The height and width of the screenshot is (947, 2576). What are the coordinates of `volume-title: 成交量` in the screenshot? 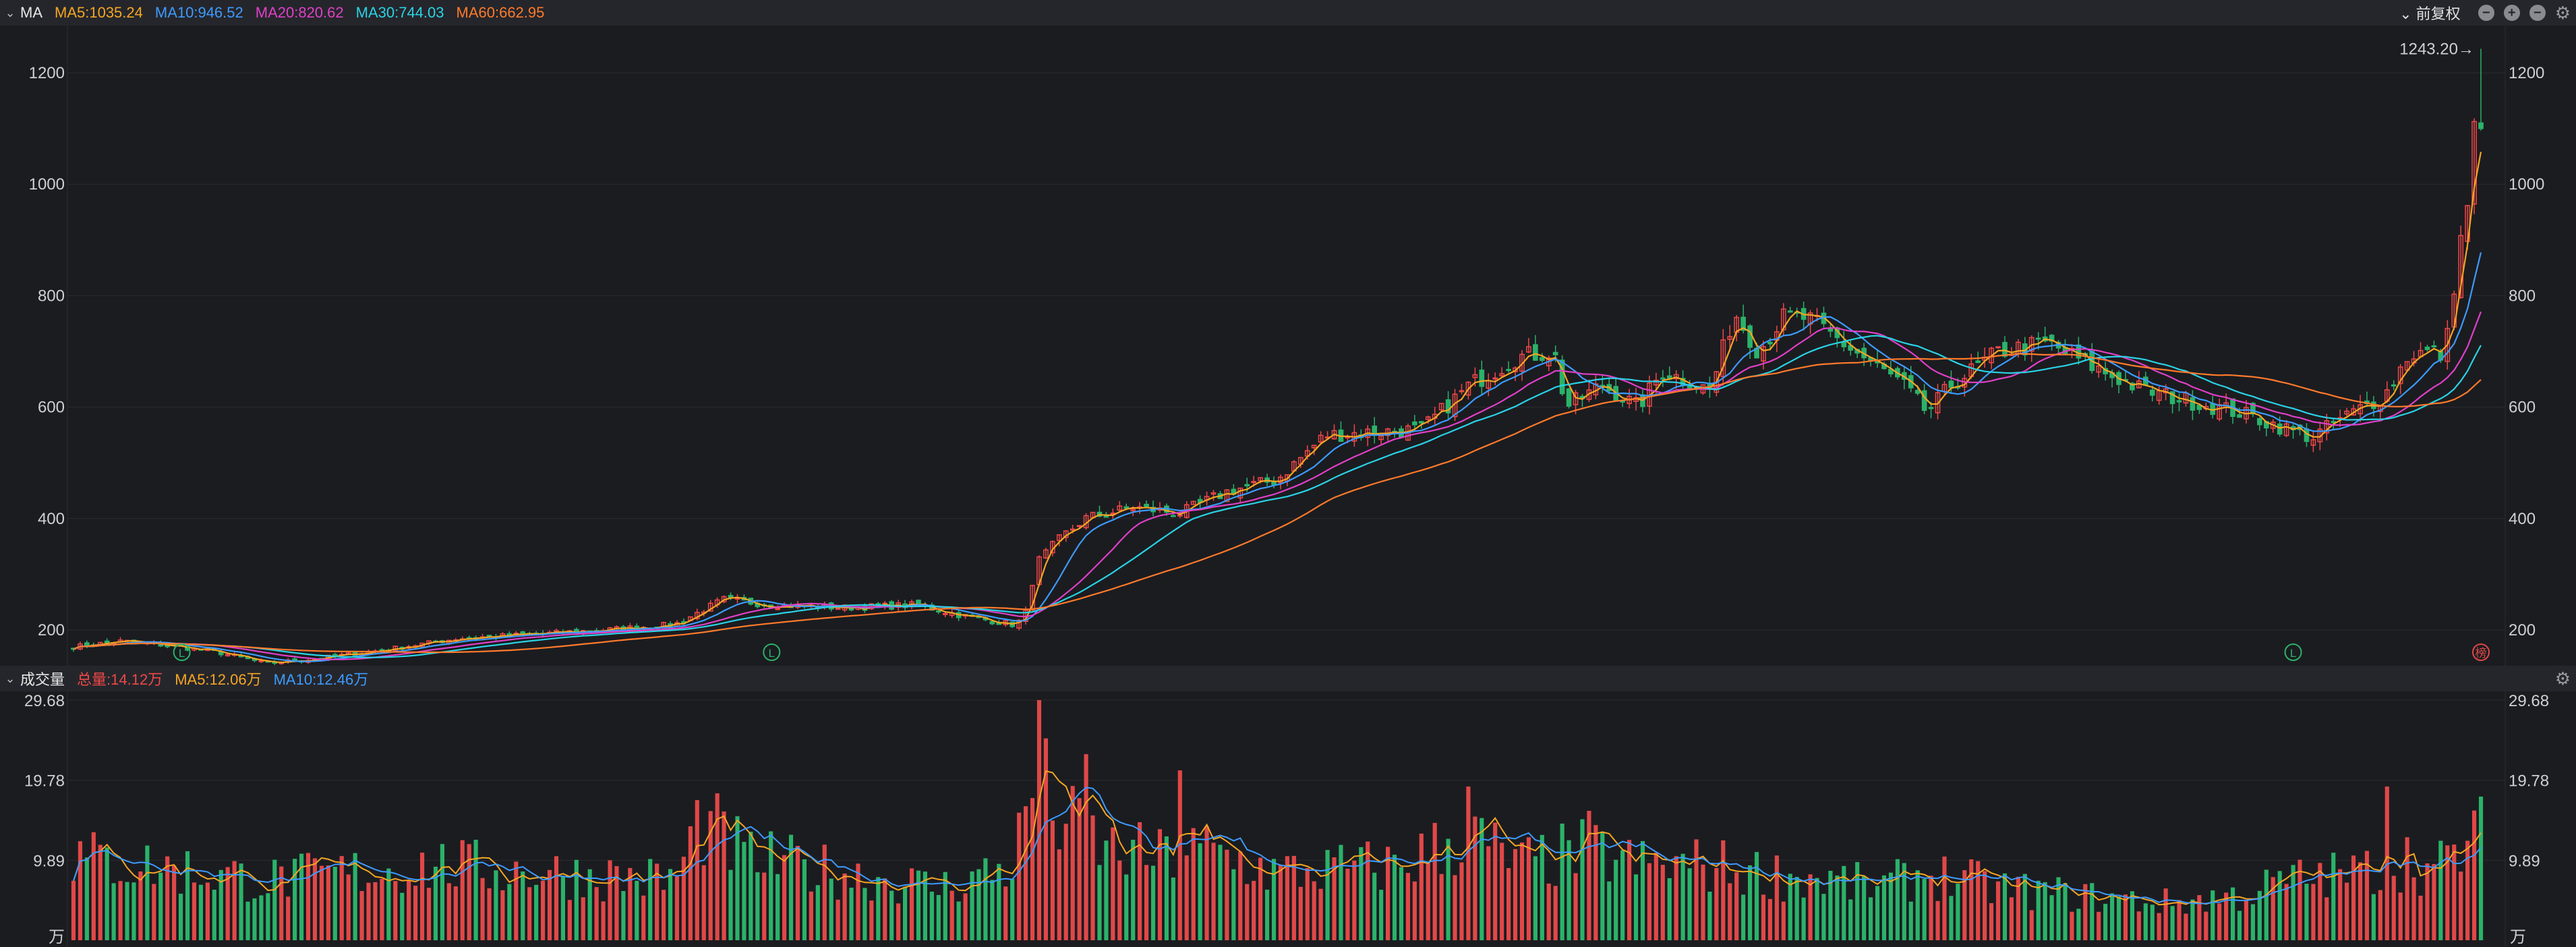 It's located at (43, 679).